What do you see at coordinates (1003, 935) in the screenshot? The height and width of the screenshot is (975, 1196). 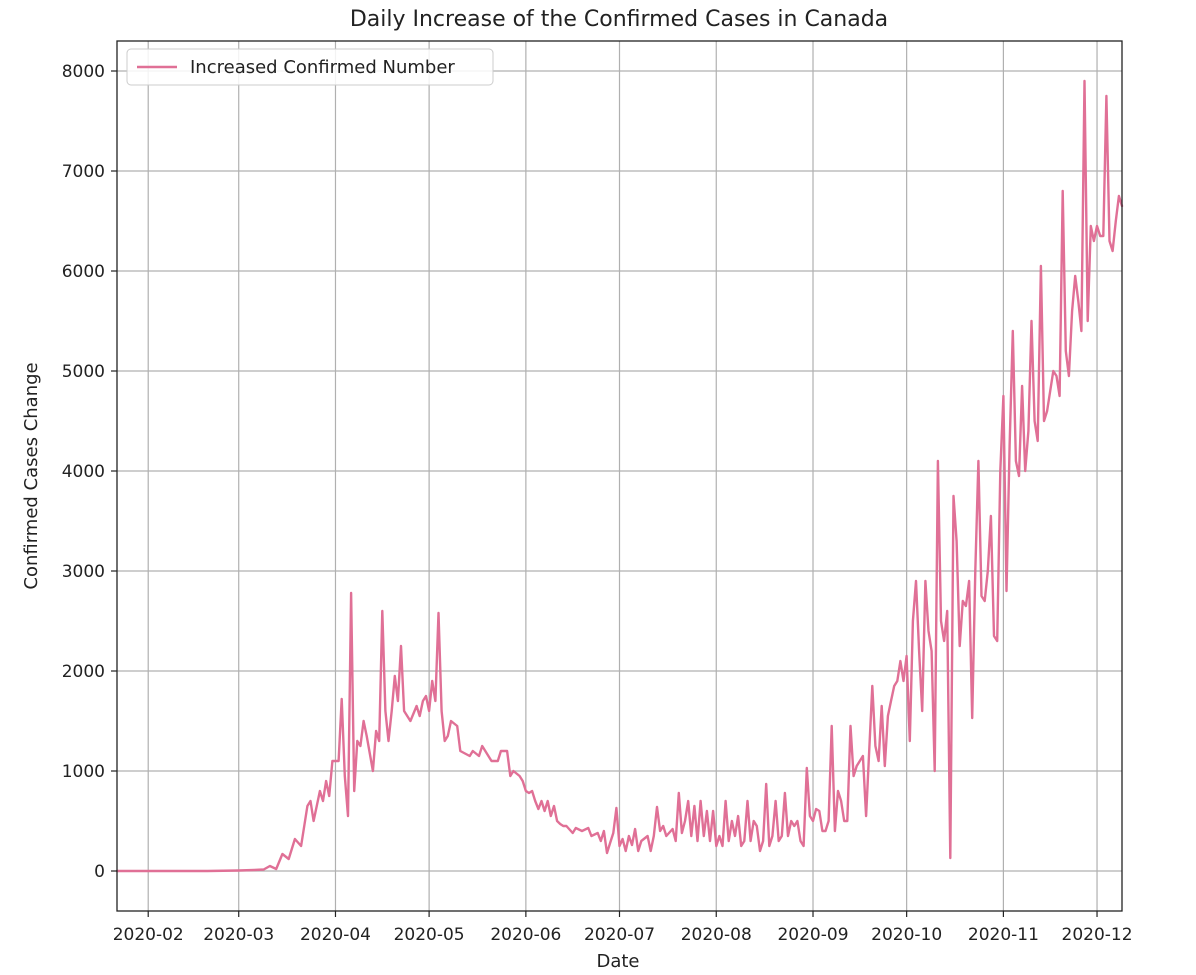 I see `x-tick-label: 2020-11` at bounding box center [1003, 935].